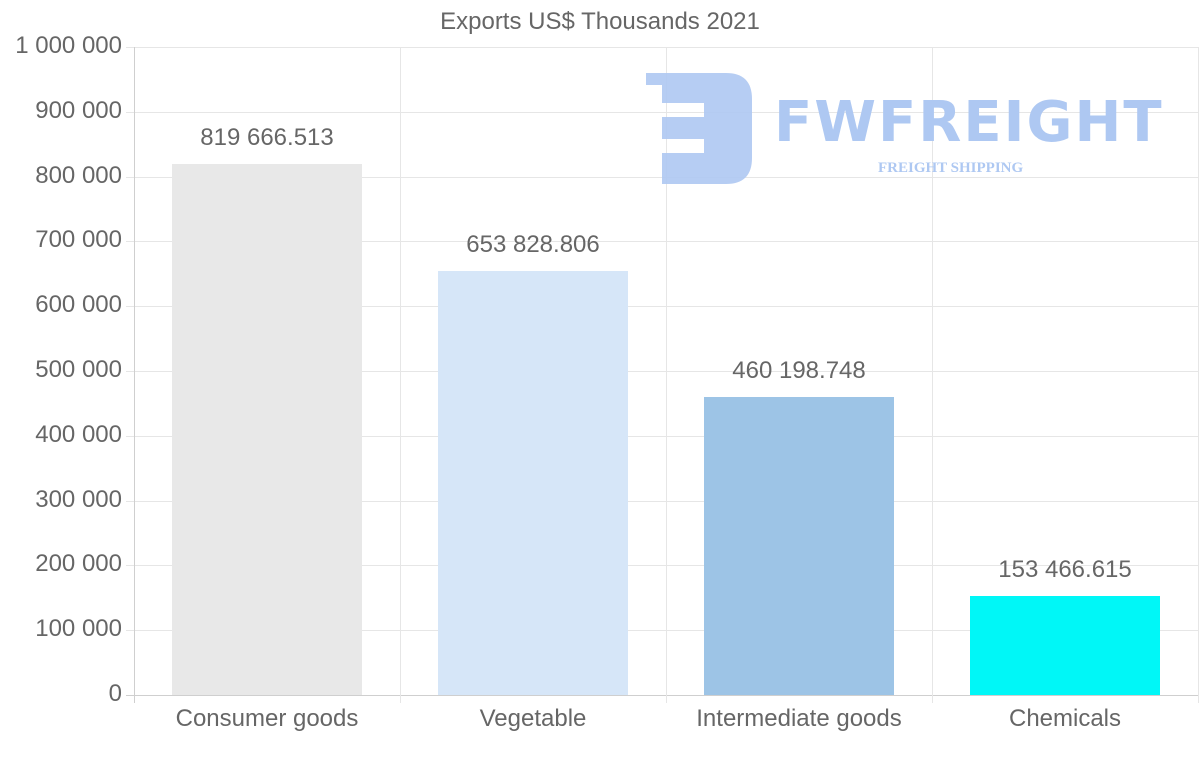 This screenshot has width=1200, height=763. Describe the element at coordinates (799, 718) in the screenshot. I see `x-tick-label: Intermediate goods` at that location.